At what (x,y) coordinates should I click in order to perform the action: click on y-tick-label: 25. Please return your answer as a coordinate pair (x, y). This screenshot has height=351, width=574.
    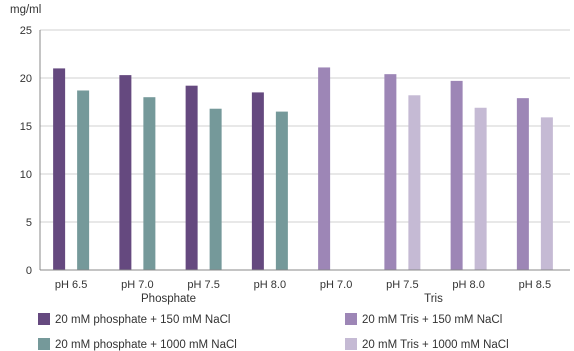
    Looking at the image, I should click on (26, 31).